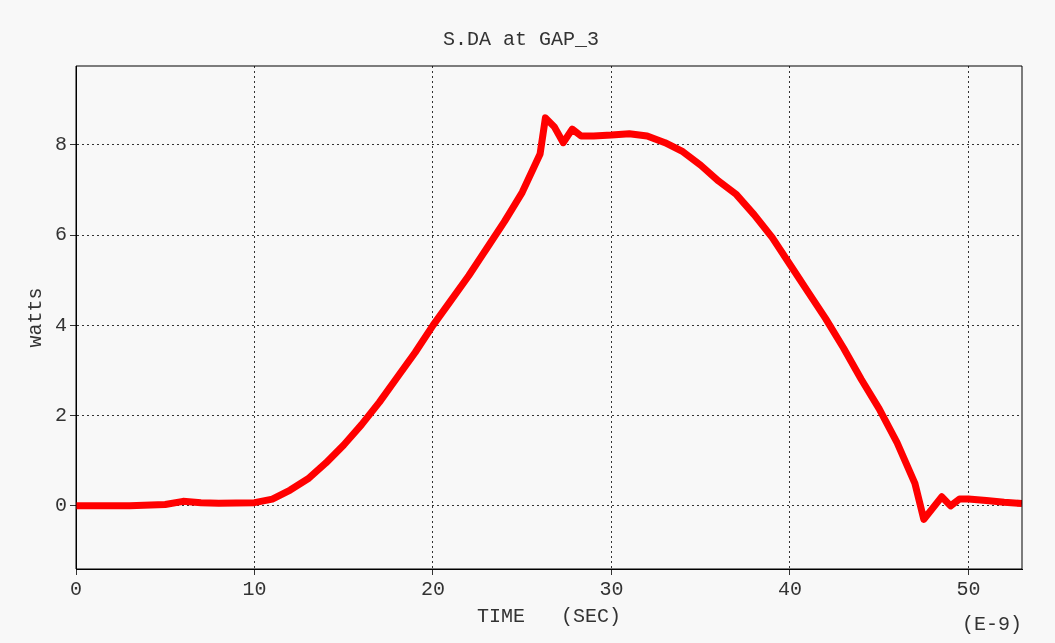 The width and height of the screenshot is (1055, 643). Describe the element at coordinates (60, 325) in the screenshot. I see `y-tick-label: 4` at that location.